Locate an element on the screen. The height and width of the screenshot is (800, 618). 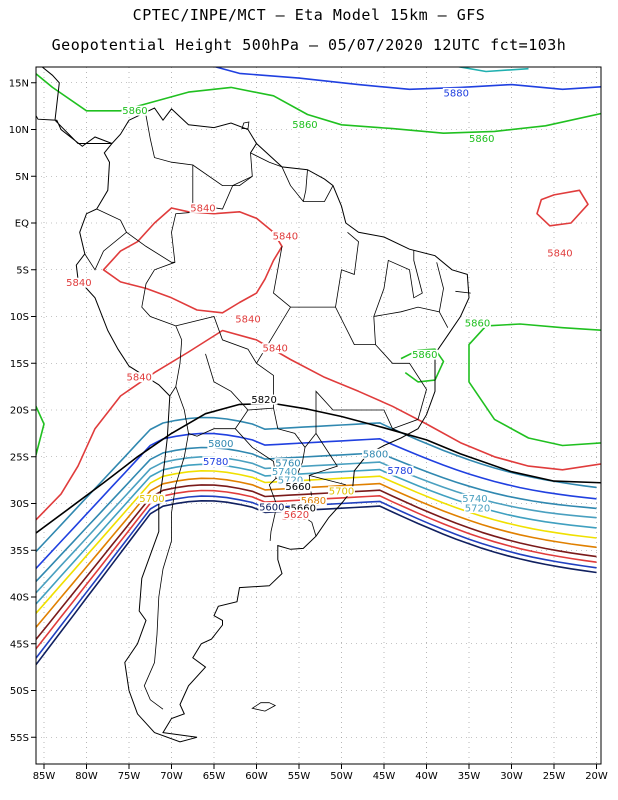
lon-tick-label: 45W is located at coordinates (384, 776).